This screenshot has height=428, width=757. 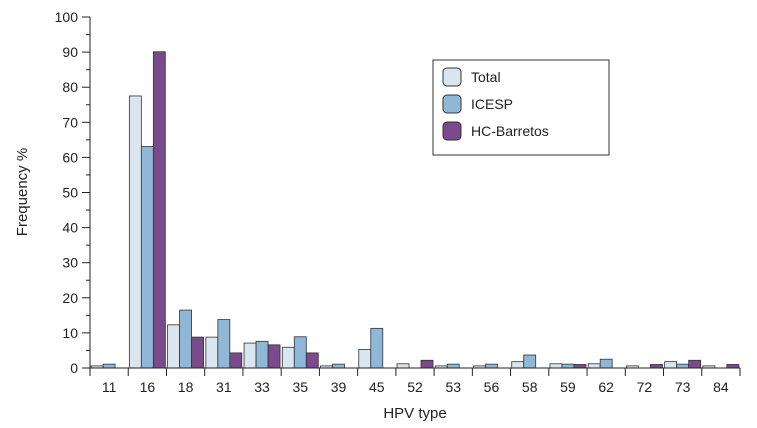 I want to click on y-axis-title: Frequency %, so click(x=22, y=192).